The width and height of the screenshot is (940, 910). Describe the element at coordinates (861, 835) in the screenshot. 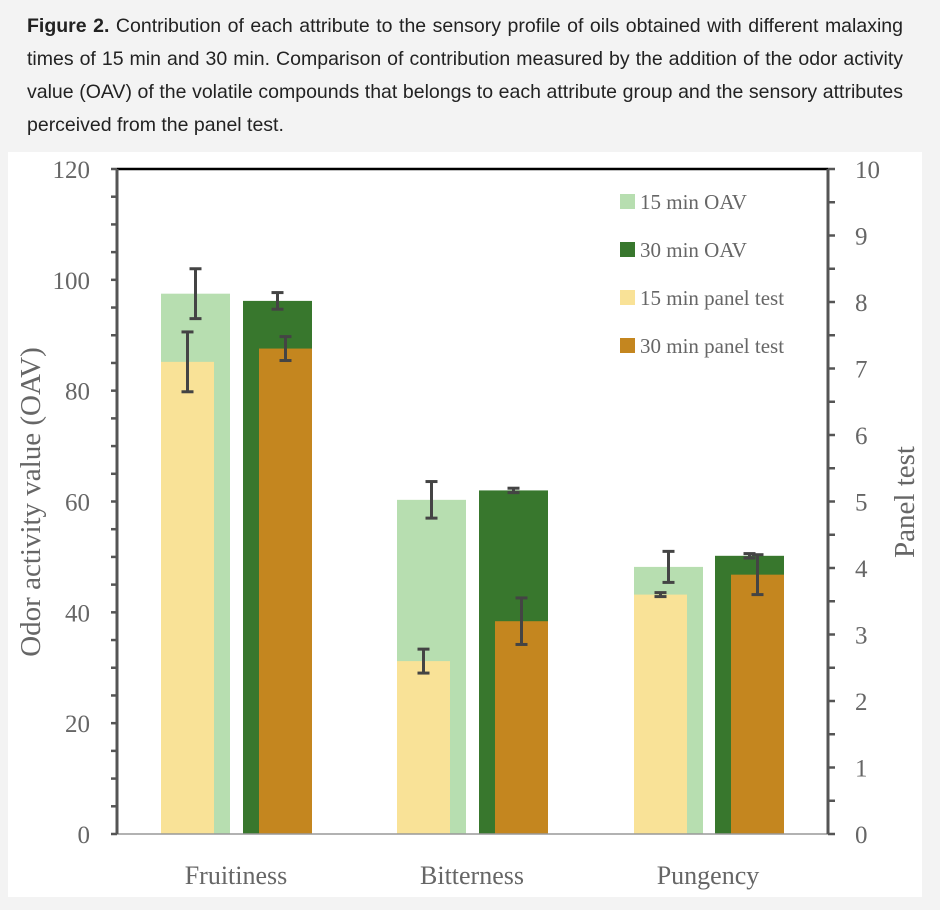

I see `right-tick-label: 0` at that location.